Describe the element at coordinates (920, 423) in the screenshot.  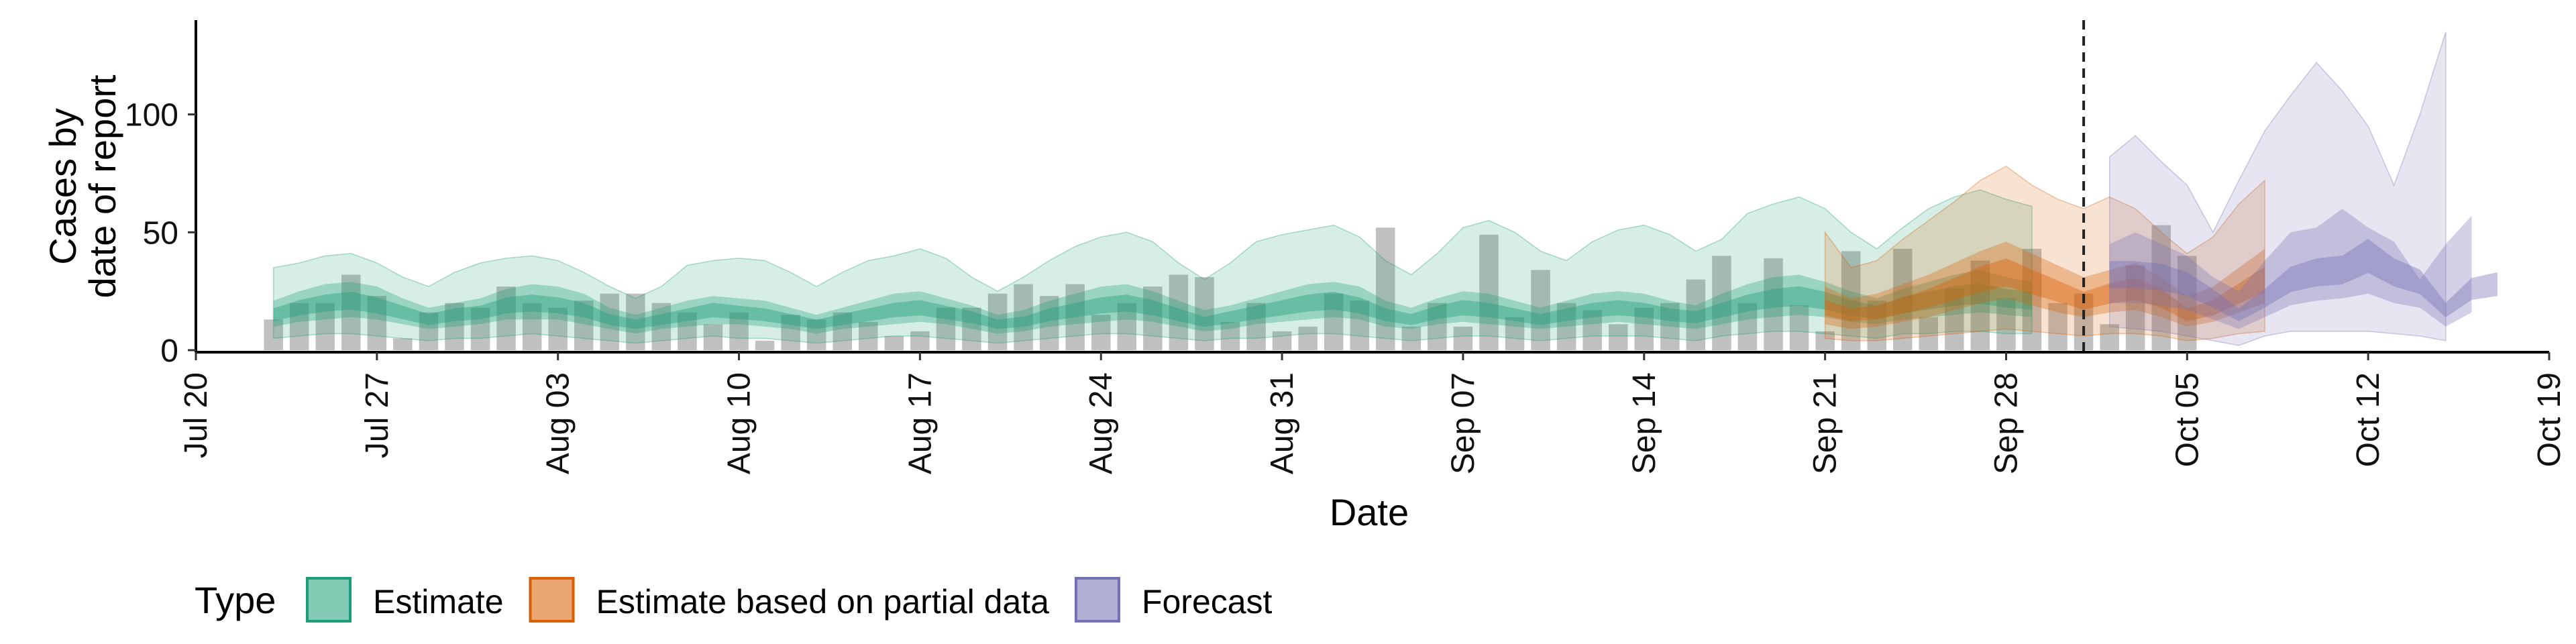
I see `x-tick-label: Aug 17` at that location.